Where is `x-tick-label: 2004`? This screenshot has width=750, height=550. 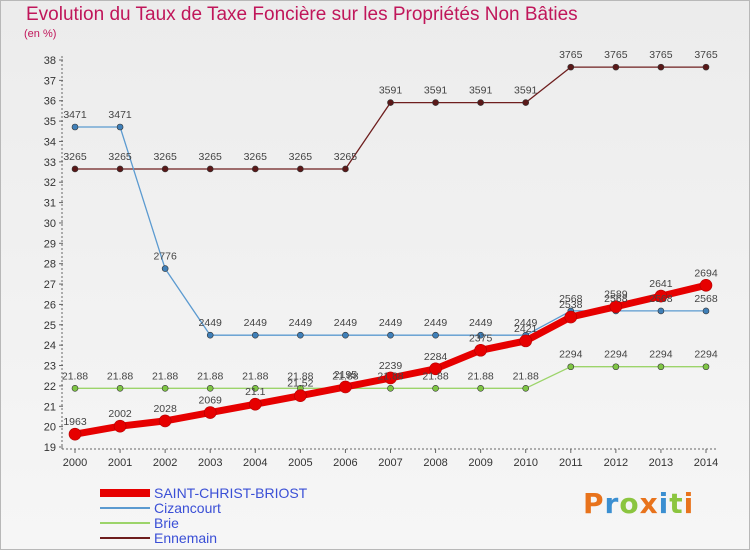
x-tick-label: 2004 is located at coordinates (255, 463).